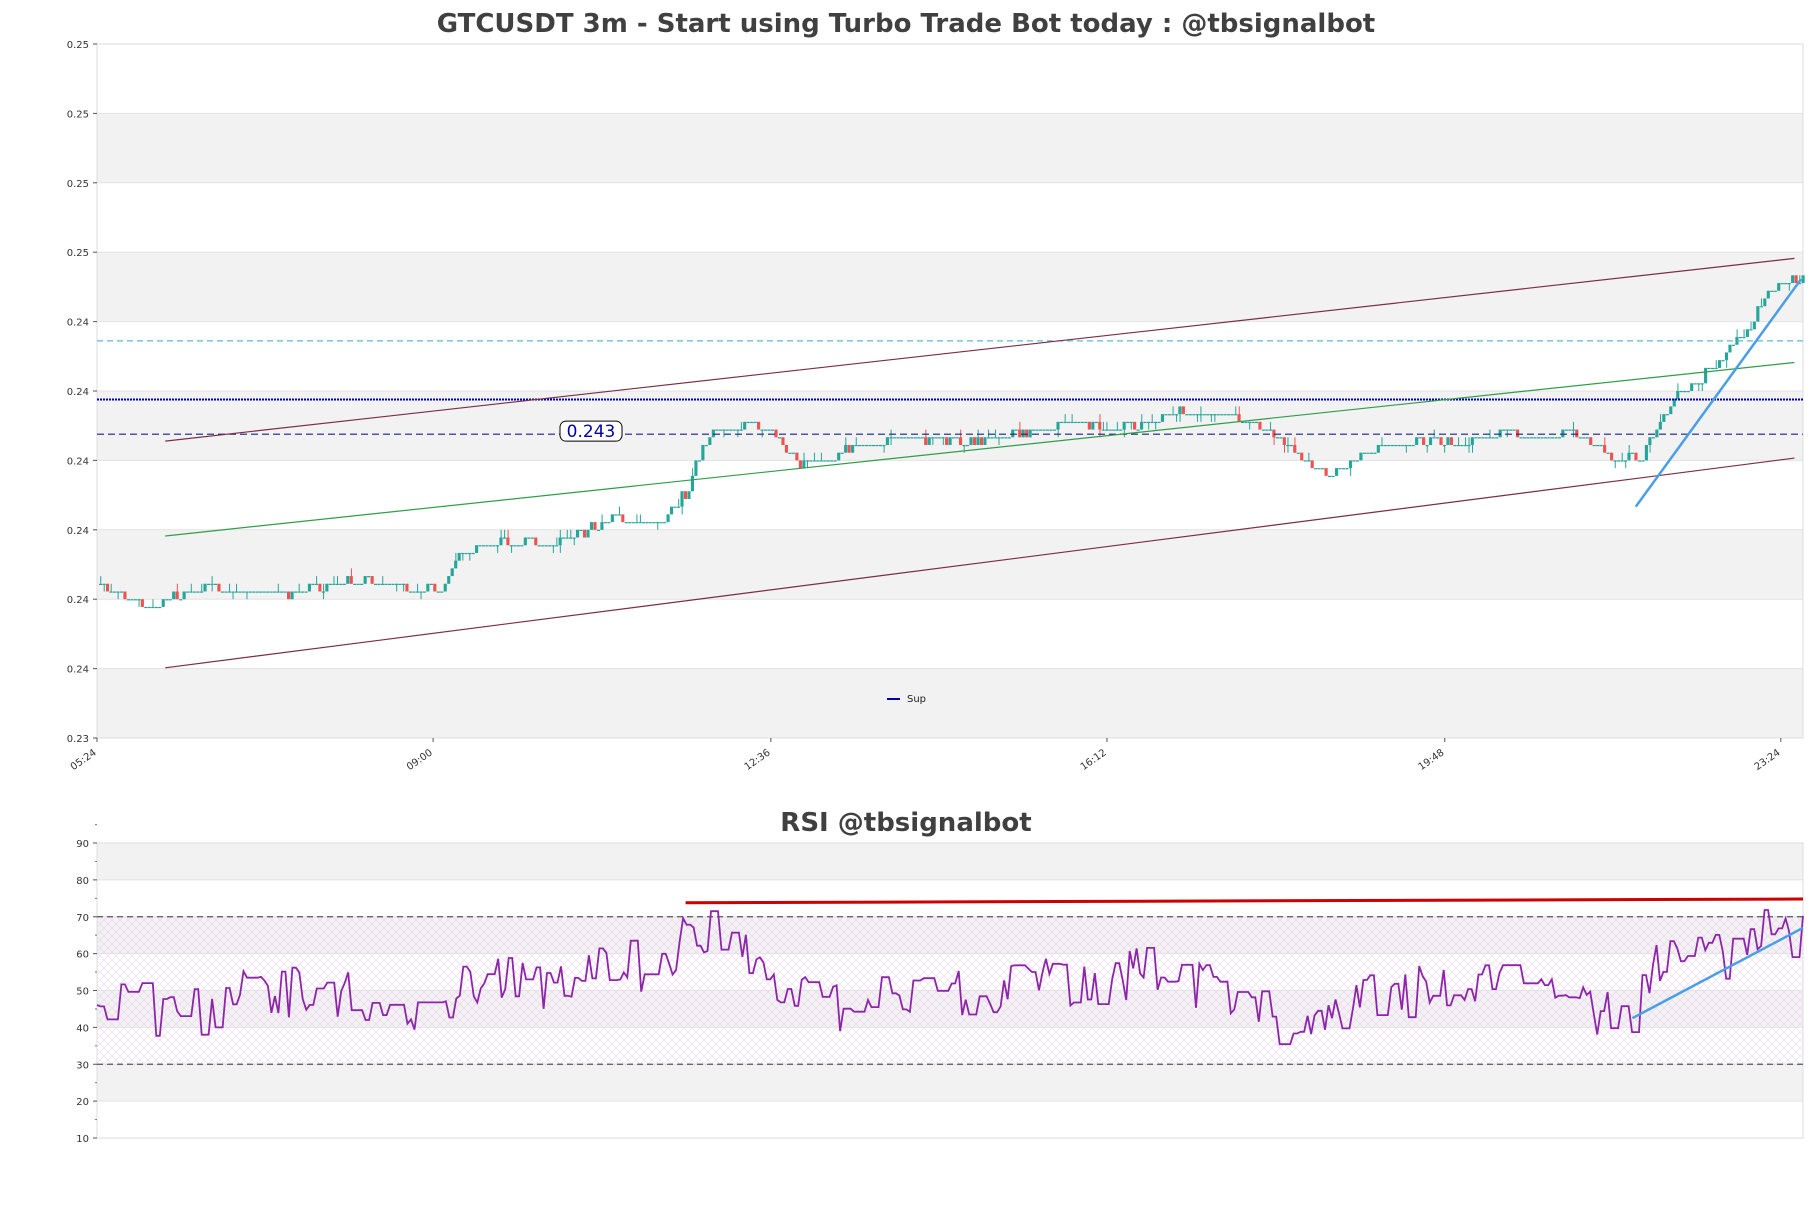 The height and width of the screenshot is (1208, 1811). Describe the element at coordinates (82, 1139) in the screenshot. I see `rsi-y-tick-label: 10` at that location.